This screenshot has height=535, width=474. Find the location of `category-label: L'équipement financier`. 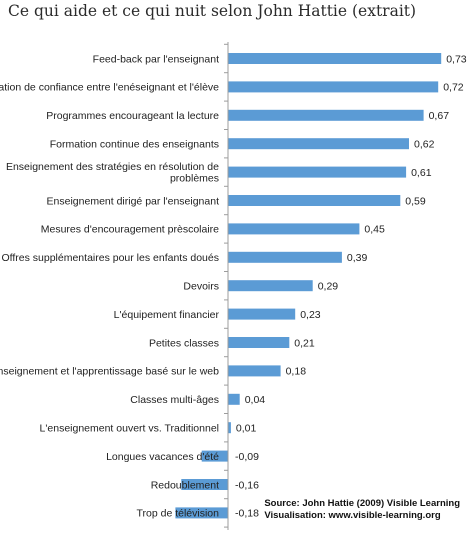

category-label: L'équipement financier is located at coordinates (167, 315).